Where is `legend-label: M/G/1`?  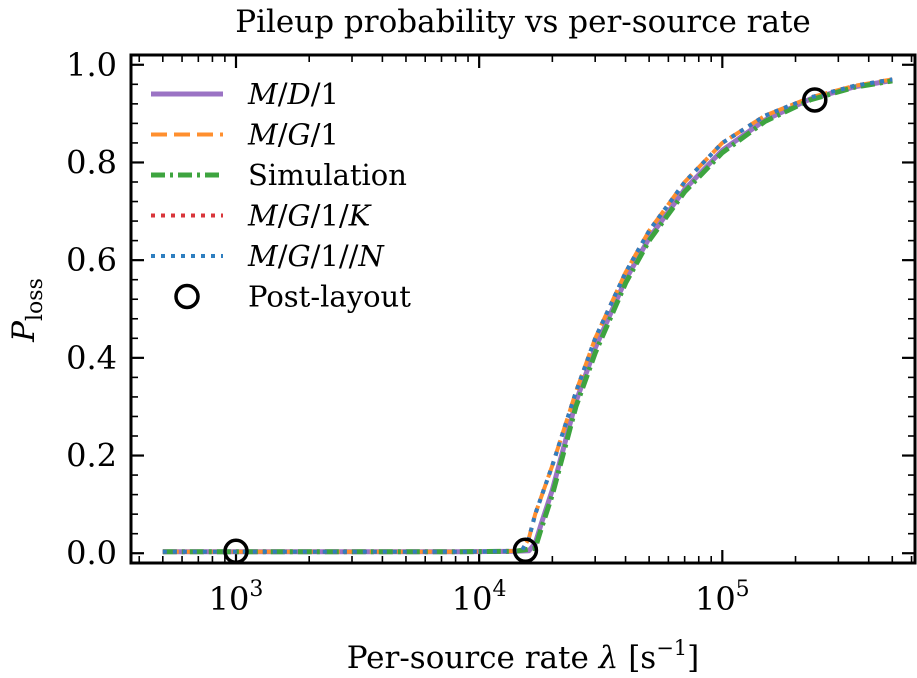 legend-label: M/G/1 is located at coordinates (293, 135).